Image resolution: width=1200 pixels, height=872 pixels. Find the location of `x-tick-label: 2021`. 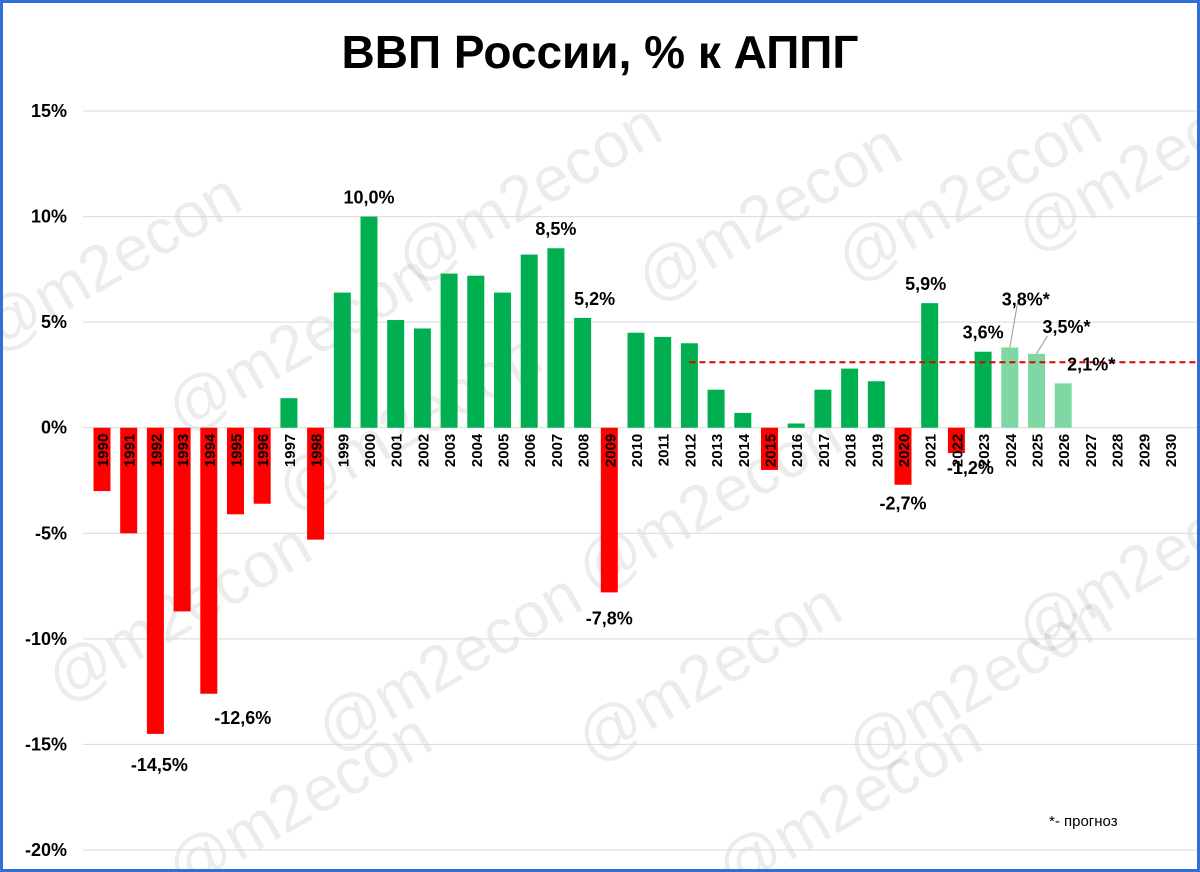

x-tick-label: 2021 is located at coordinates (931, 450).